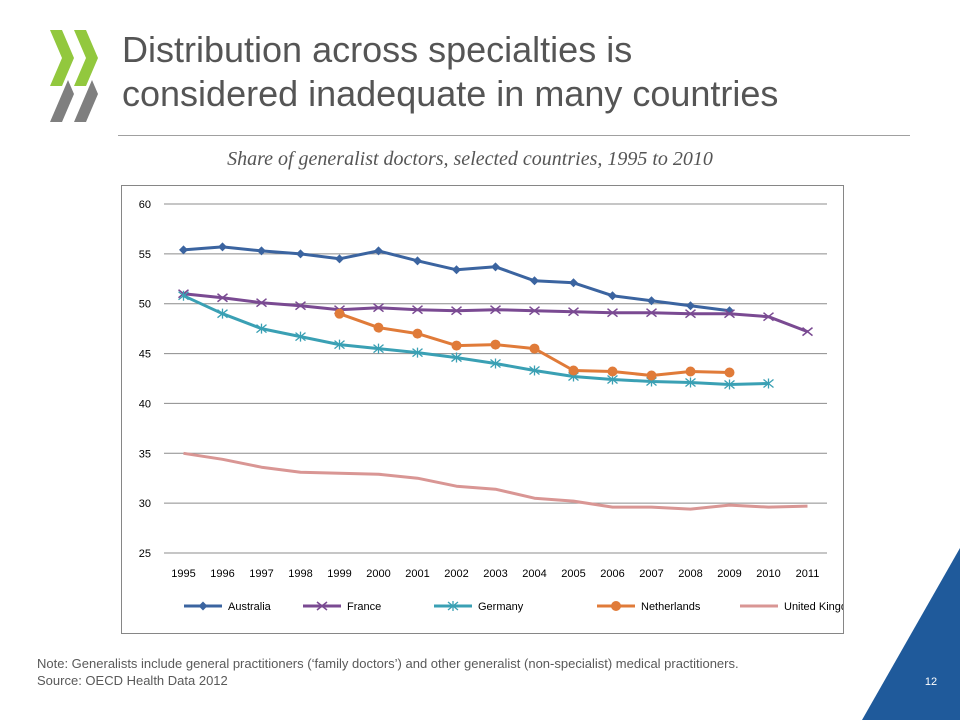  Describe the element at coordinates (616, 606) in the screenshot. I see `legend-marker-netherlands` at that location.